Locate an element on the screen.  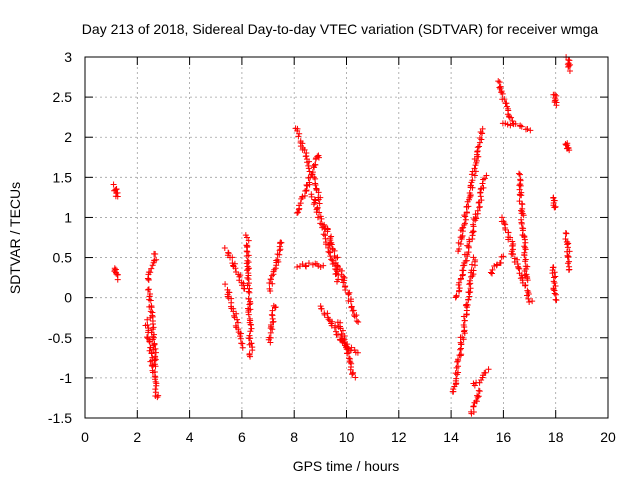
series-pass-5b is located at coordinates (308, 184).